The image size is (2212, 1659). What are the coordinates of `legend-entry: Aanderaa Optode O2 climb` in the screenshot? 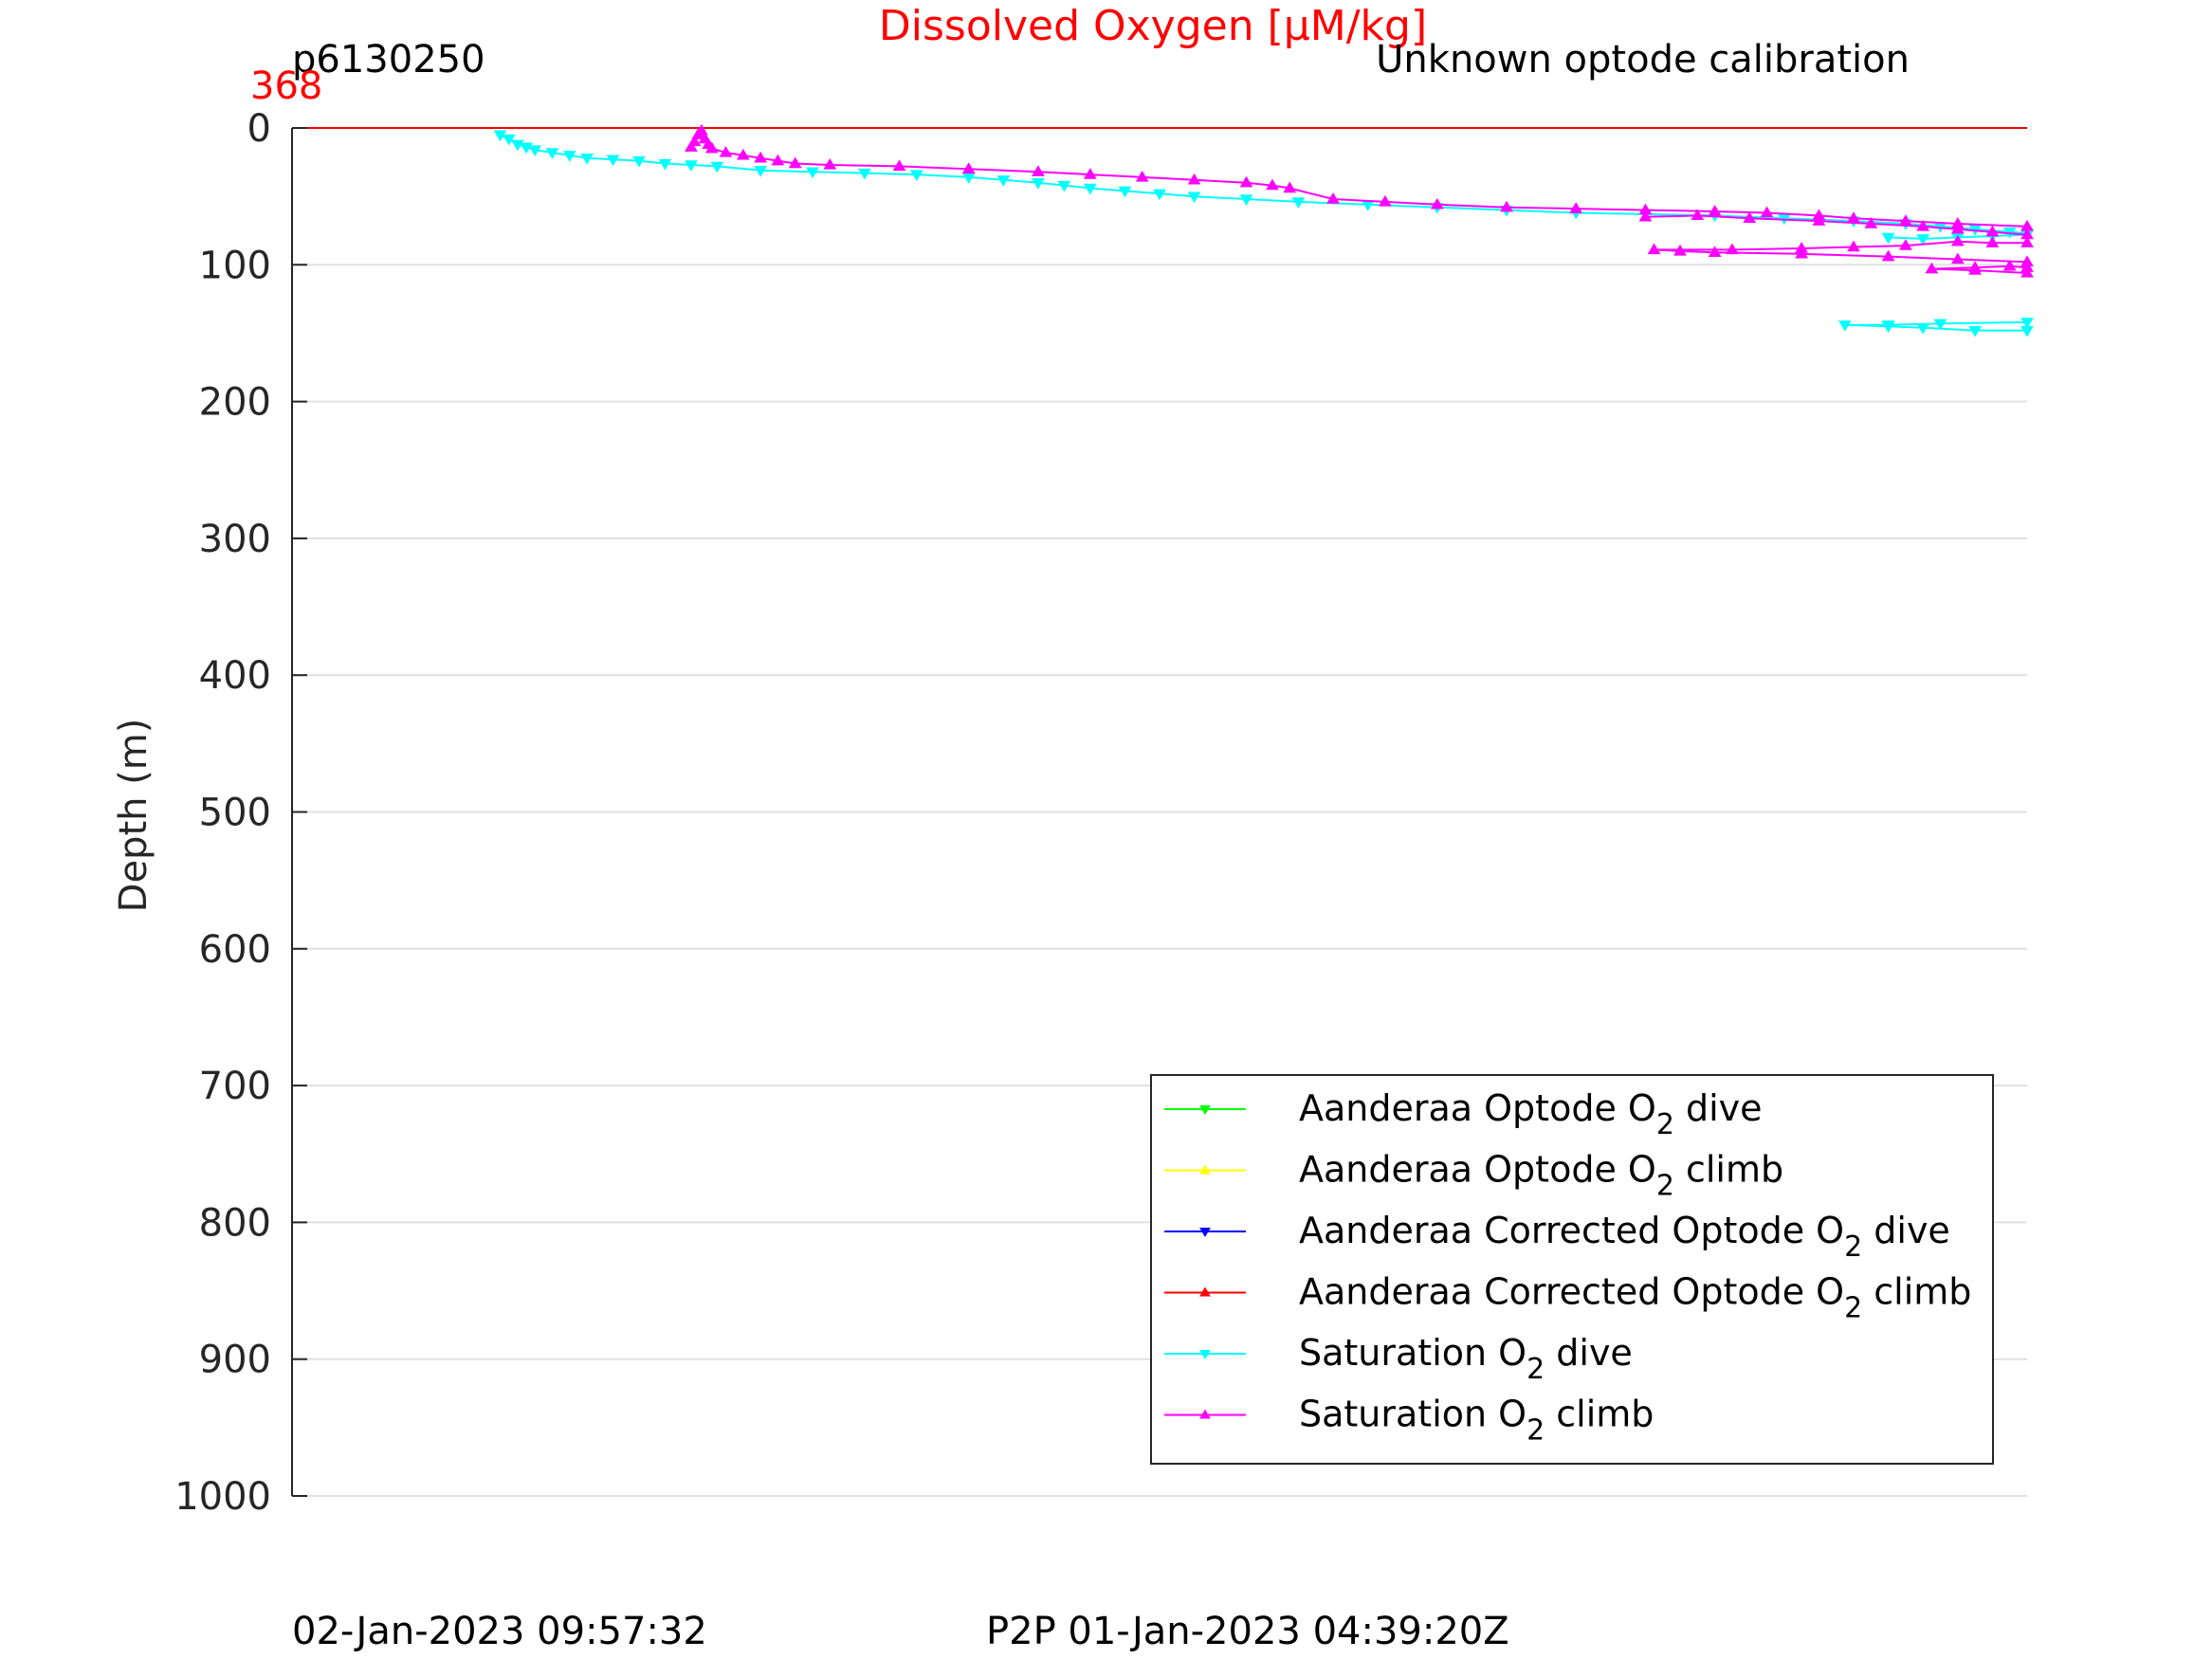 It's located at (1473, 1176).